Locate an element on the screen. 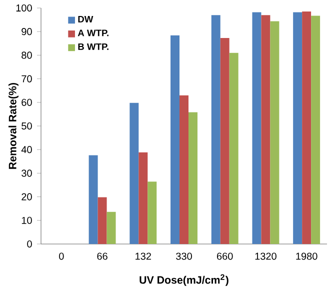 Image resolution: width=336 pixels, height=289 pixels. x-tick-label: 330 is located at coordinates (184, 256).